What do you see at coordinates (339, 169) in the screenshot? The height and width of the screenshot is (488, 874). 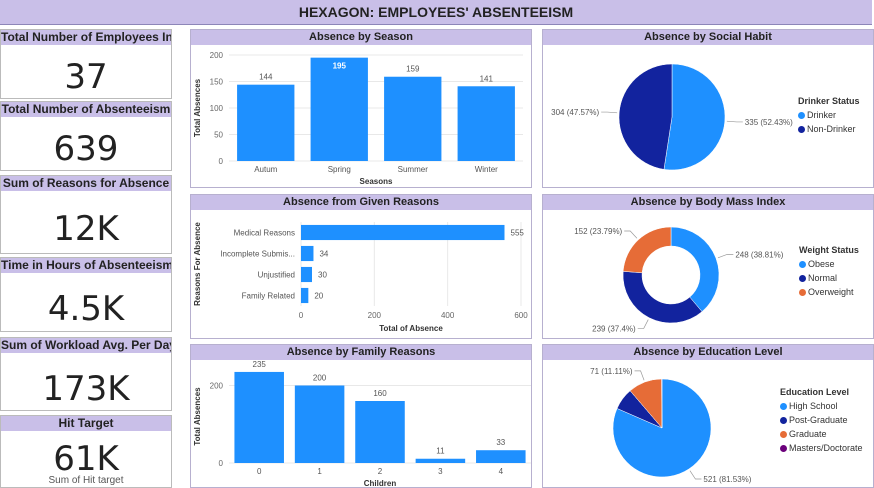 I see `x-tick-label: Spring` at bounding box center [339, 169].